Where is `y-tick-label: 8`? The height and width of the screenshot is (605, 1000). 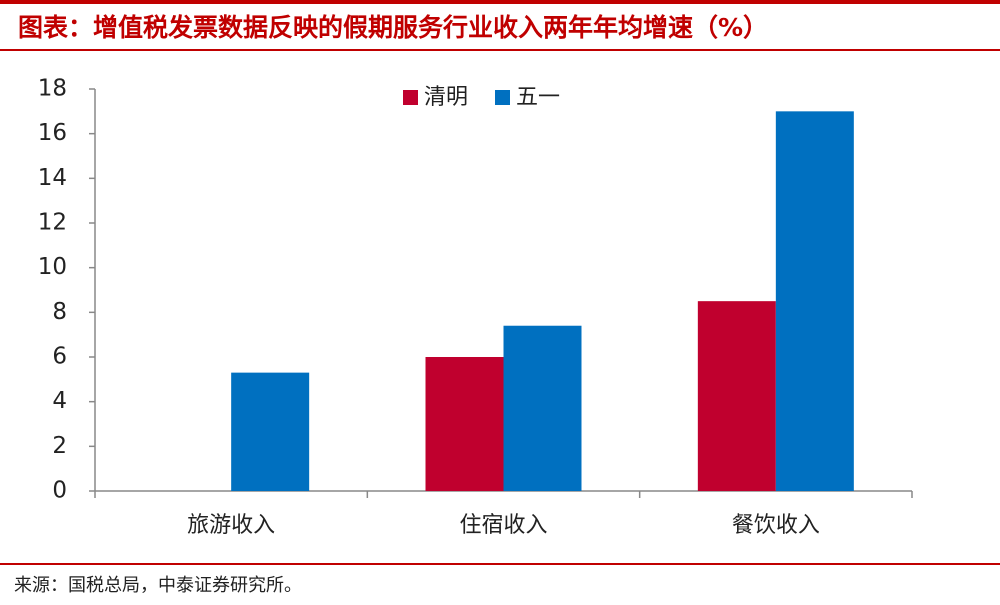
y-tick-label: 8 is located at coordinates (59, 312).